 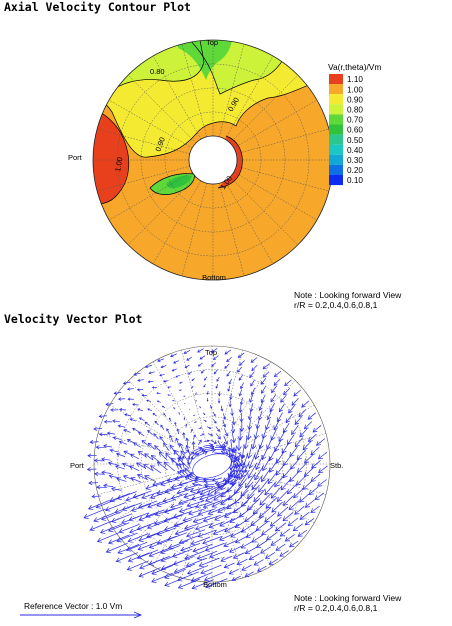 I want to click on colorbar-level-label: 0.40, so click(x=355, y=150).